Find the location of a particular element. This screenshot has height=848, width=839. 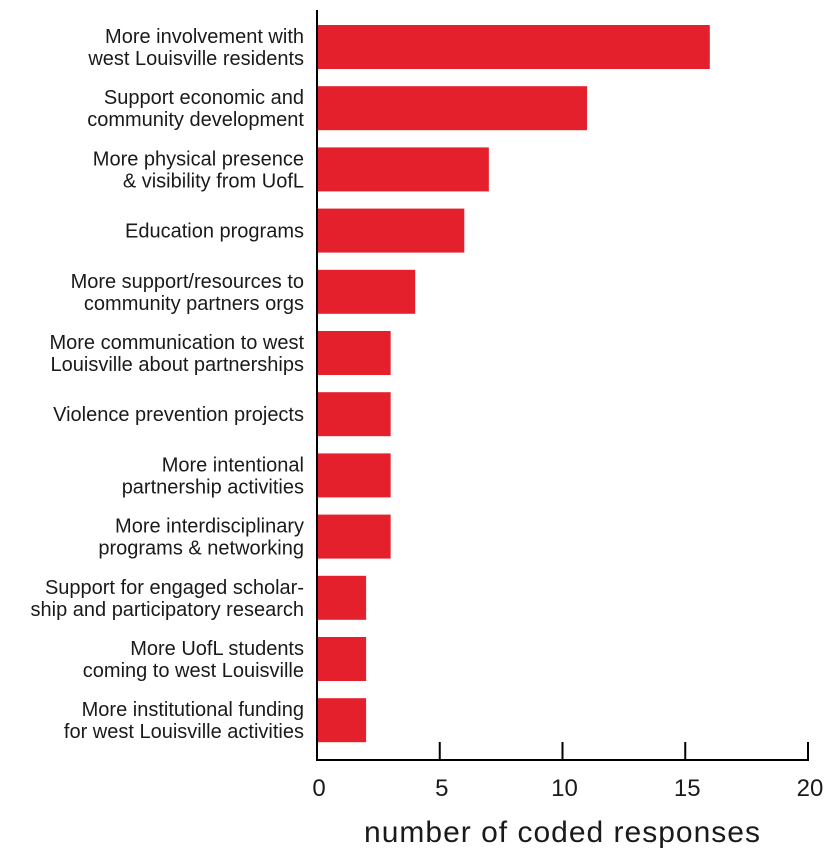

category-label-8: More intentional partnership activities is located at coordinates (213, 476).